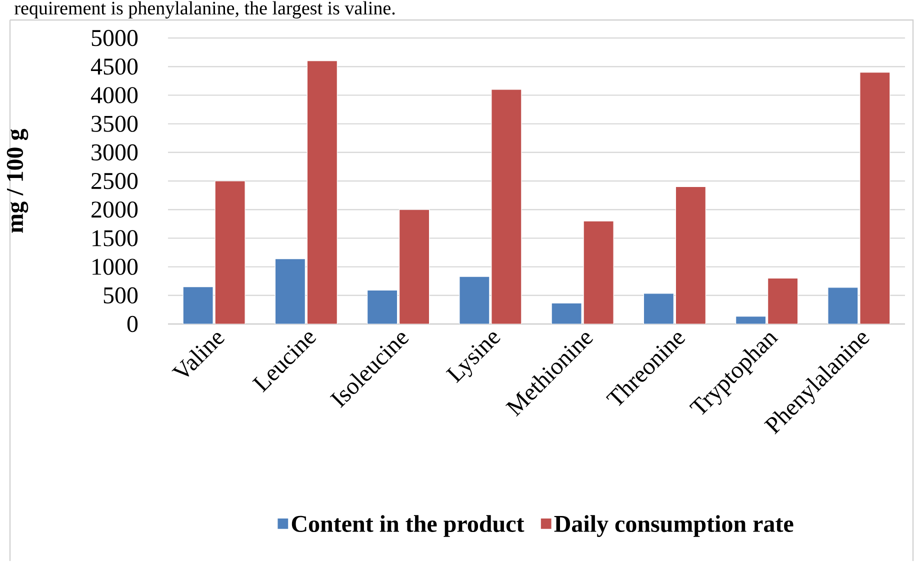  Describe the element at coordinates (17, 181) in the screenshot. I see `y-axis-title: mg / 100 g` at that location.